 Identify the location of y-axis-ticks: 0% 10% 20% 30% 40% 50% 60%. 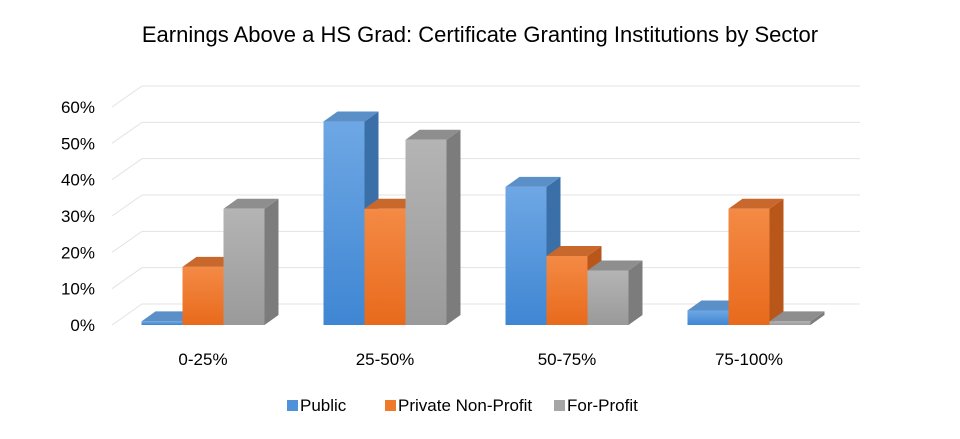
(78, 216).